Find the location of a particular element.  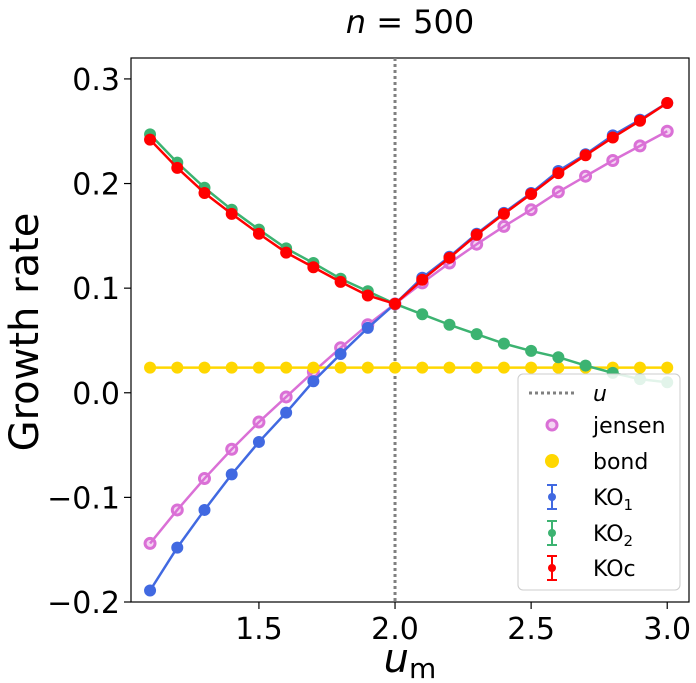

x-tick-label: 2.0 is located at coordinates (395, 629).